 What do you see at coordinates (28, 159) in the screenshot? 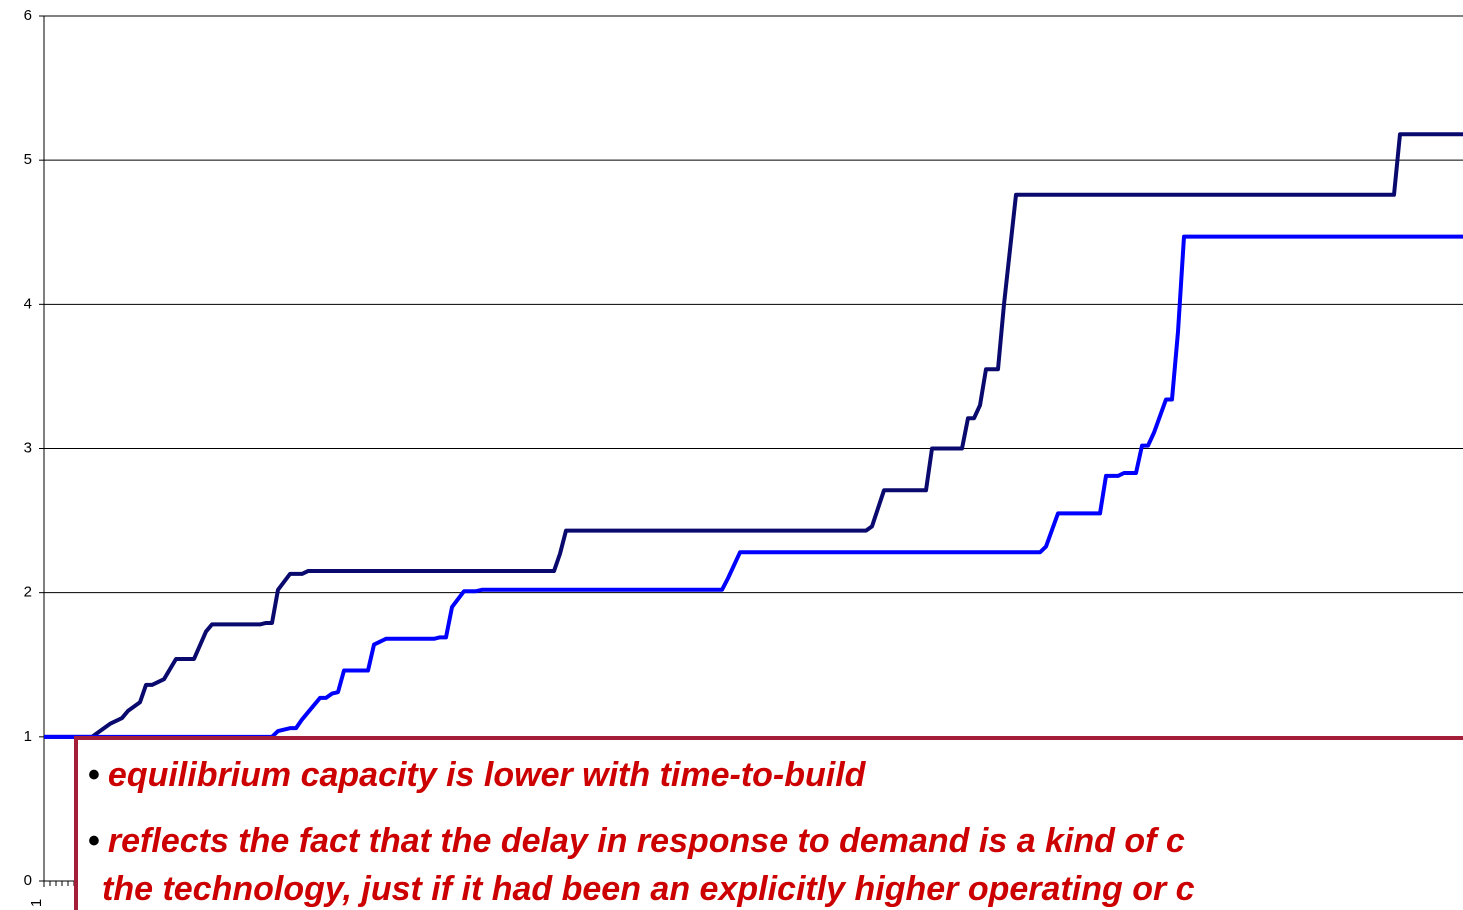
I see `y-tick-label: 5` at bounding box center [28, 159].